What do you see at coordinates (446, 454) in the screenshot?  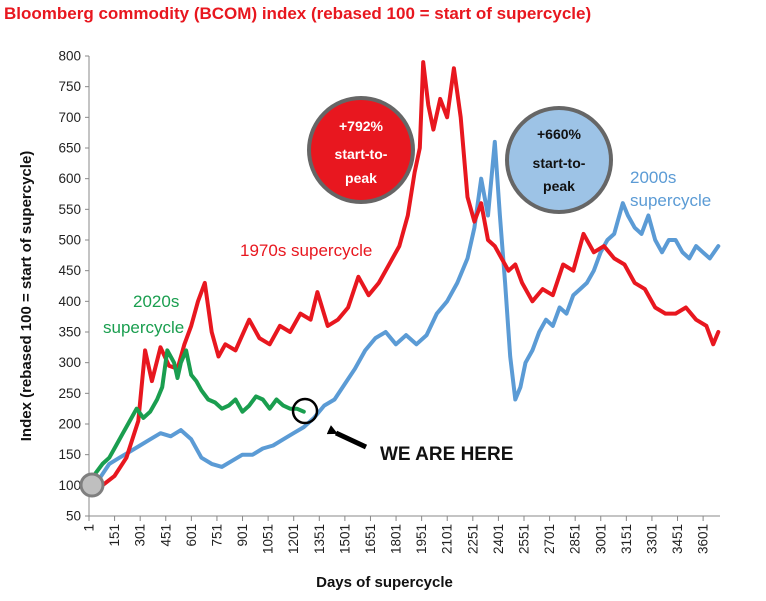 I see `here-label: WE ARE HERE` at bounding box center [446, 454].